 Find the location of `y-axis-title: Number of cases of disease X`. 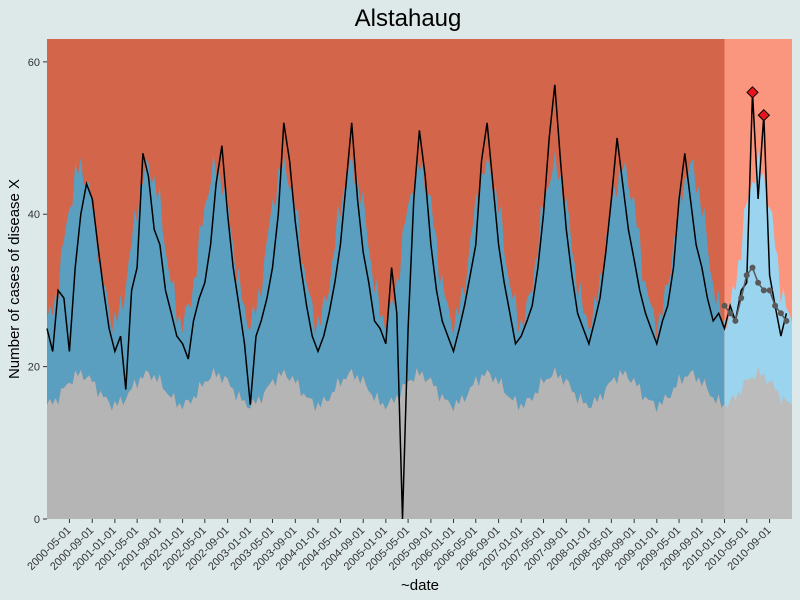

y-axis-title: Number of cases of disease X is located at coordinates (14, 279).